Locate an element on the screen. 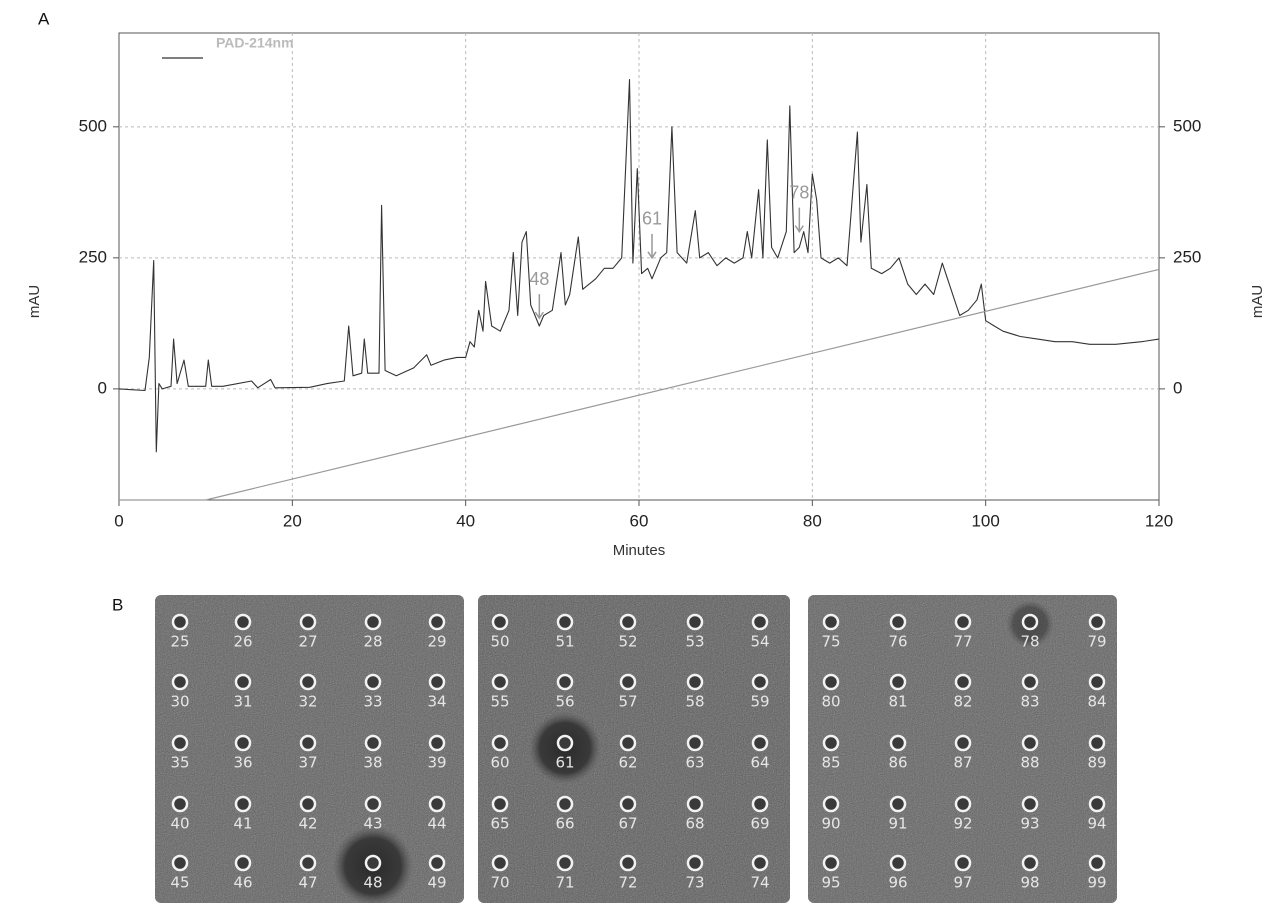 The height and width of the screenshot is (903, 1267). y2-tick-label: 500 is located at coordinates (1187, 125).